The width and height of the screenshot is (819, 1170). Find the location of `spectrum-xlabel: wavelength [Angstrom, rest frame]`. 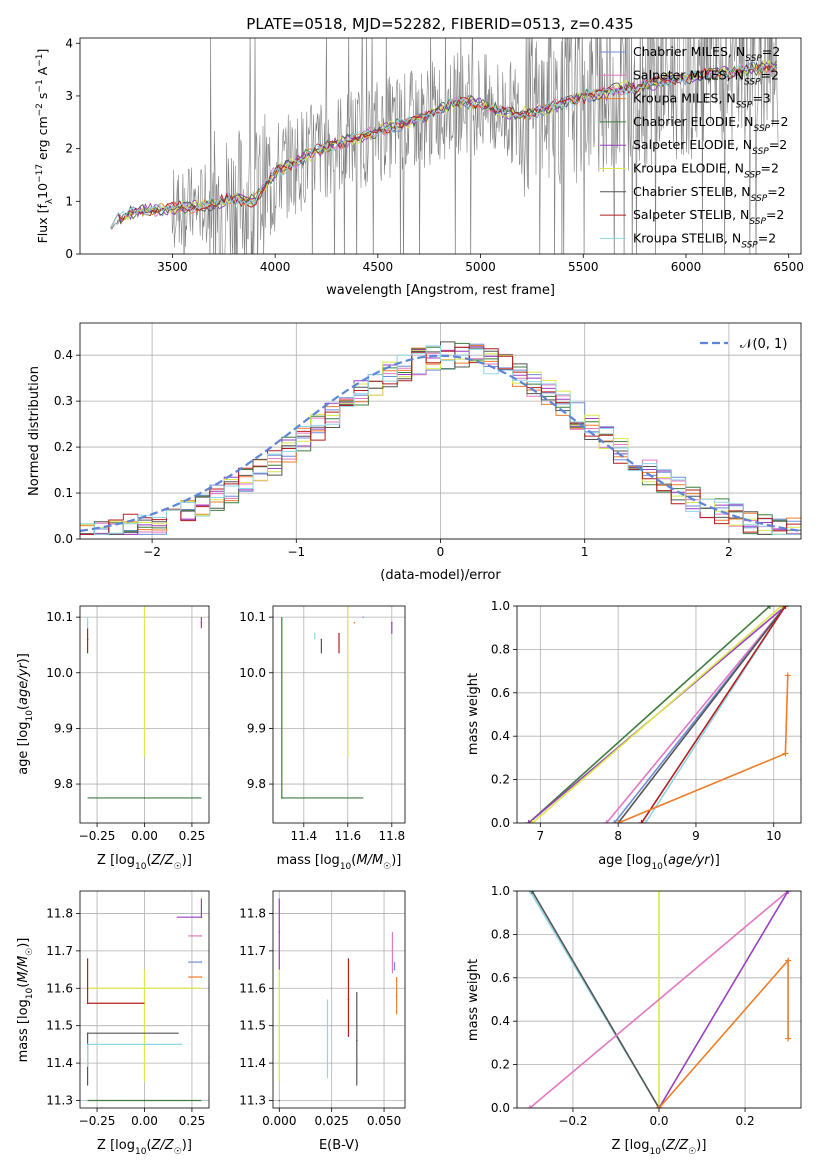

spectrum-xlabel: wavelength [Angstrom, rest frame] is located at coordinates (440, 290).